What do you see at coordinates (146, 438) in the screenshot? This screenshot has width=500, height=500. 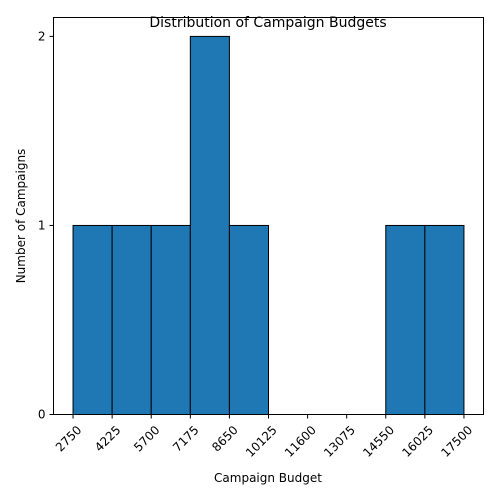 I see `x-tick-label: 5700` at bounding box center [146, 438].